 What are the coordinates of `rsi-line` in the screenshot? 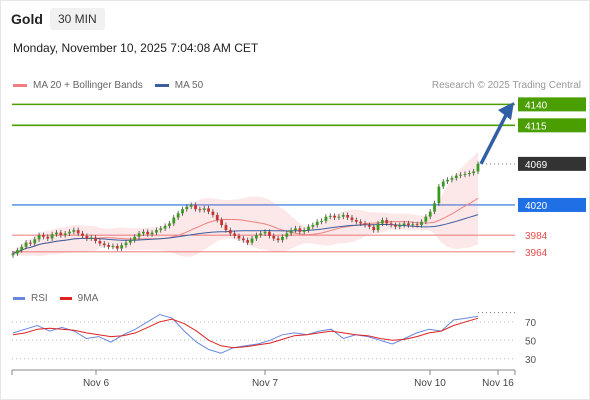 It's located at (245, 333).